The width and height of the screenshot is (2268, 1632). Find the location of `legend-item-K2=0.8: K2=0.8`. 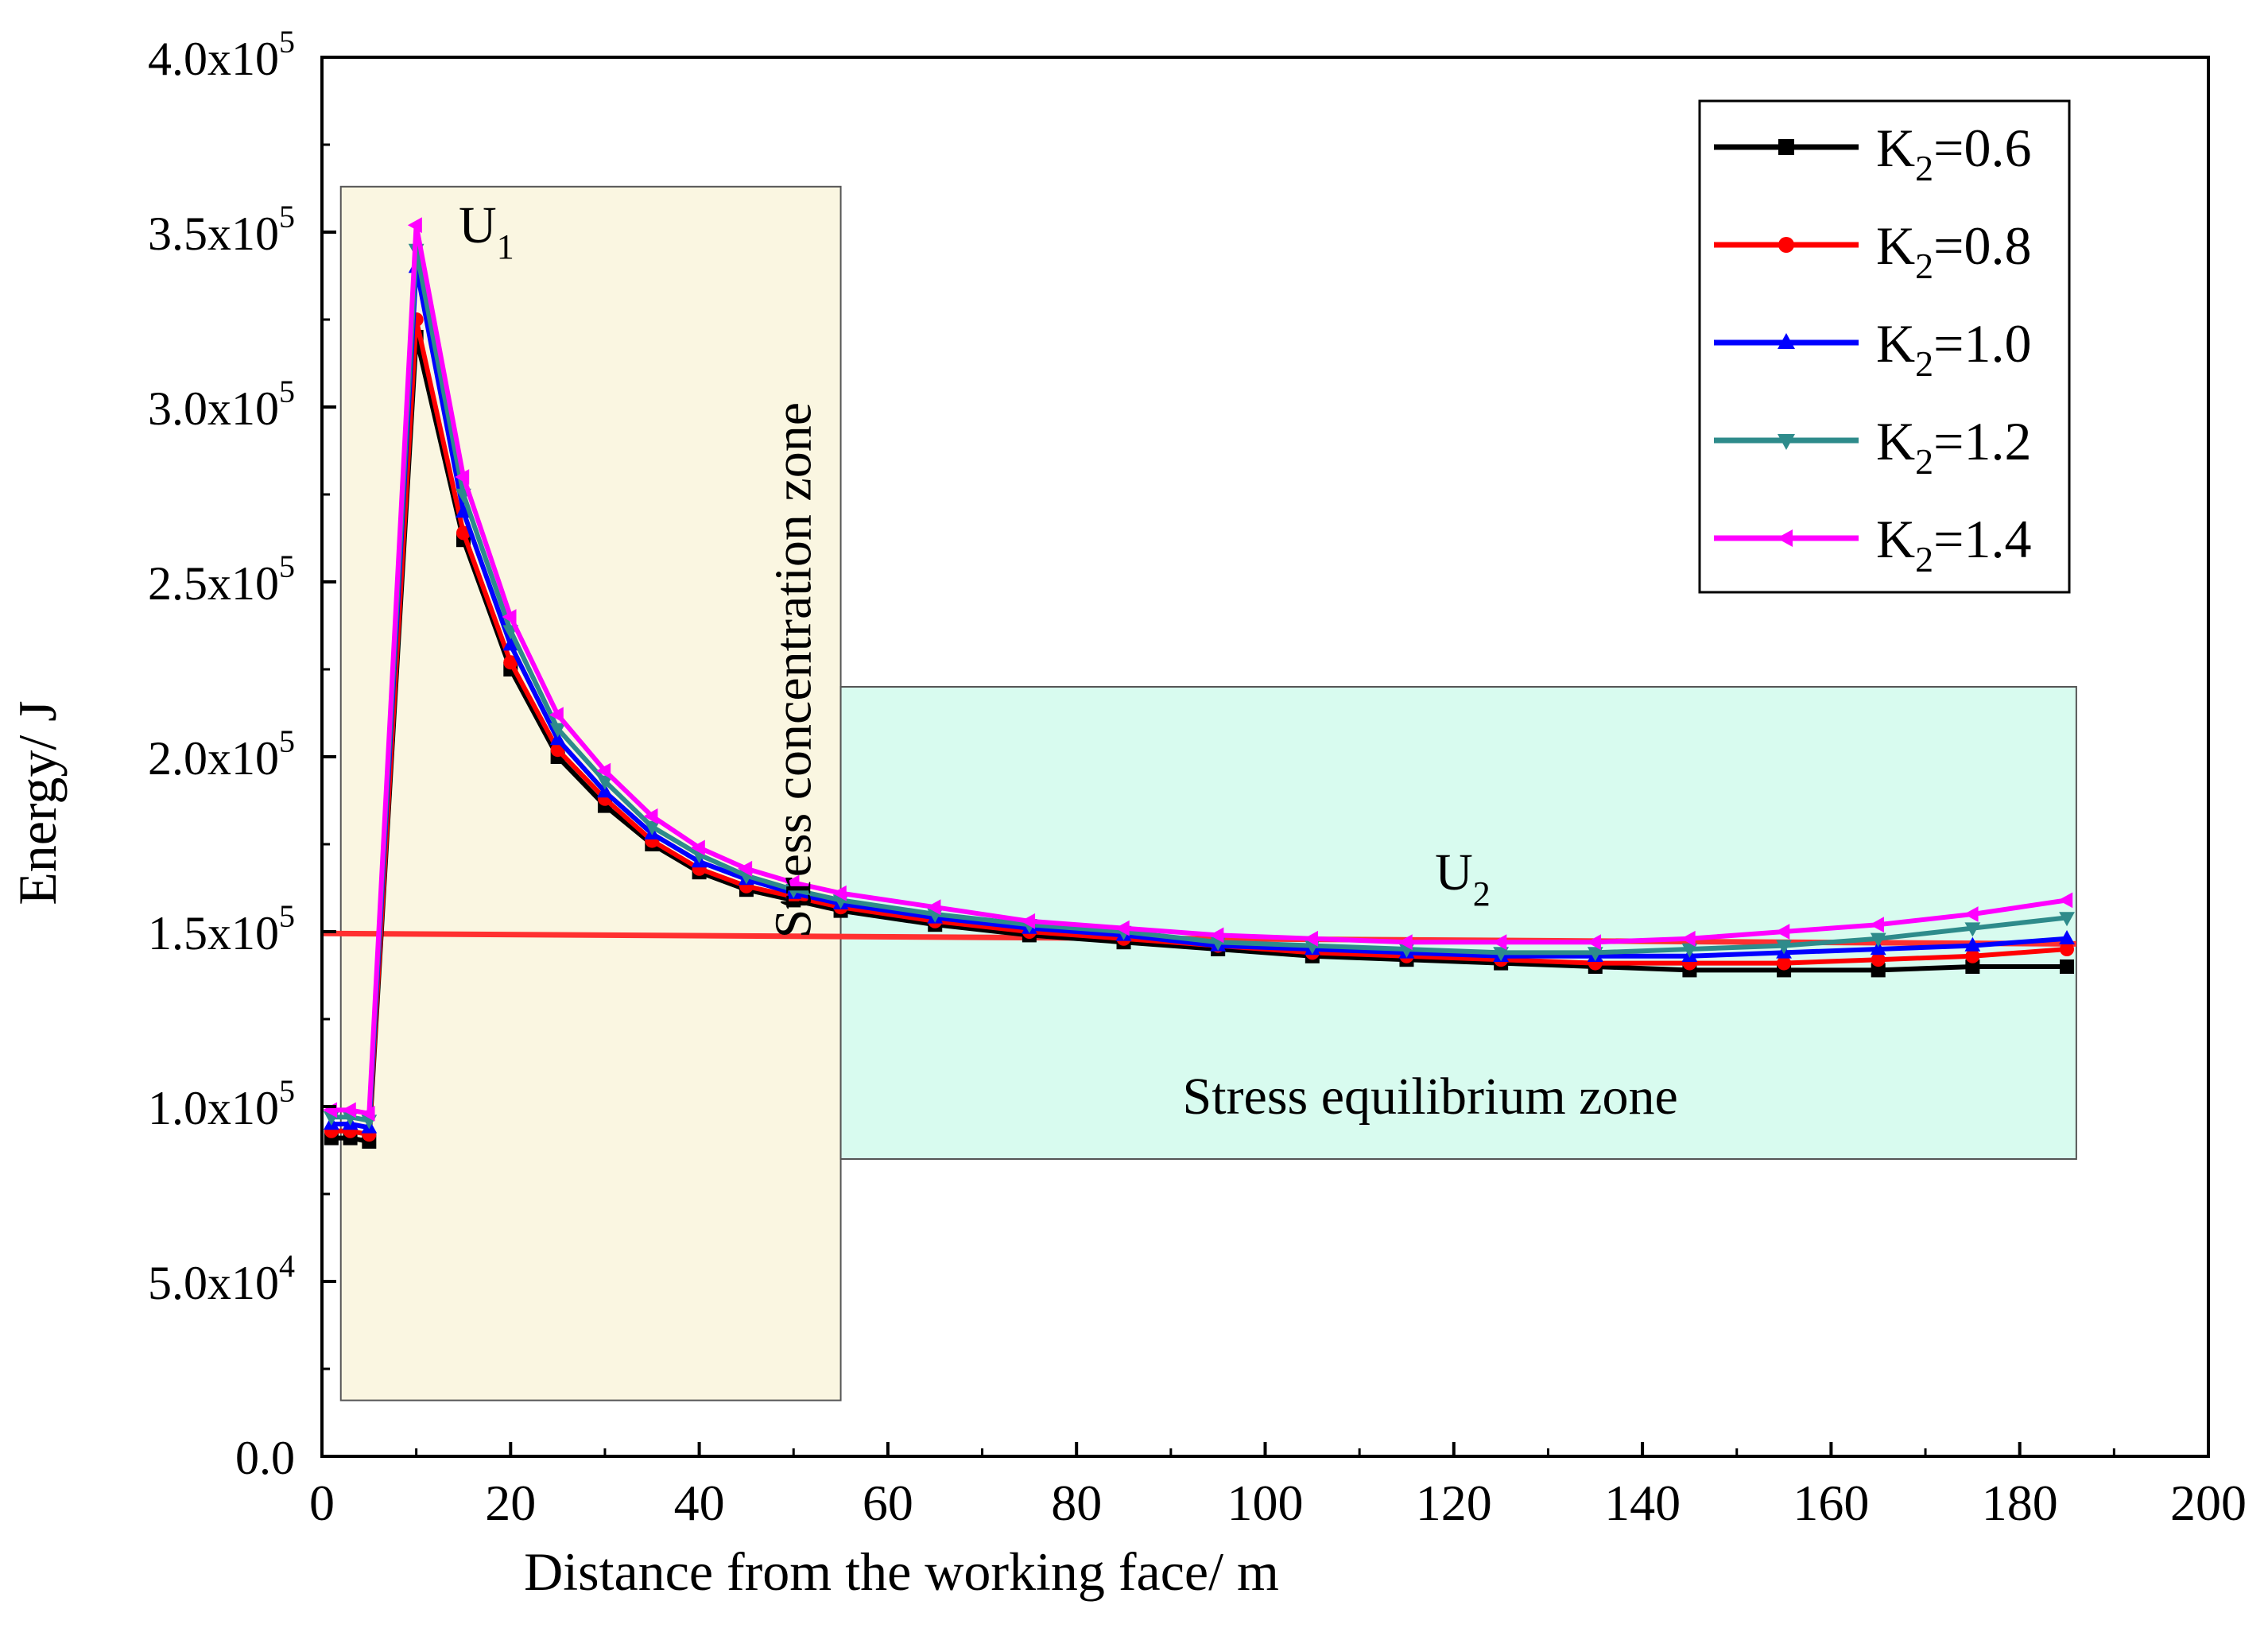

legend-item-K2=0.8: K2=0.8 is located at coordinates (1872, 251).